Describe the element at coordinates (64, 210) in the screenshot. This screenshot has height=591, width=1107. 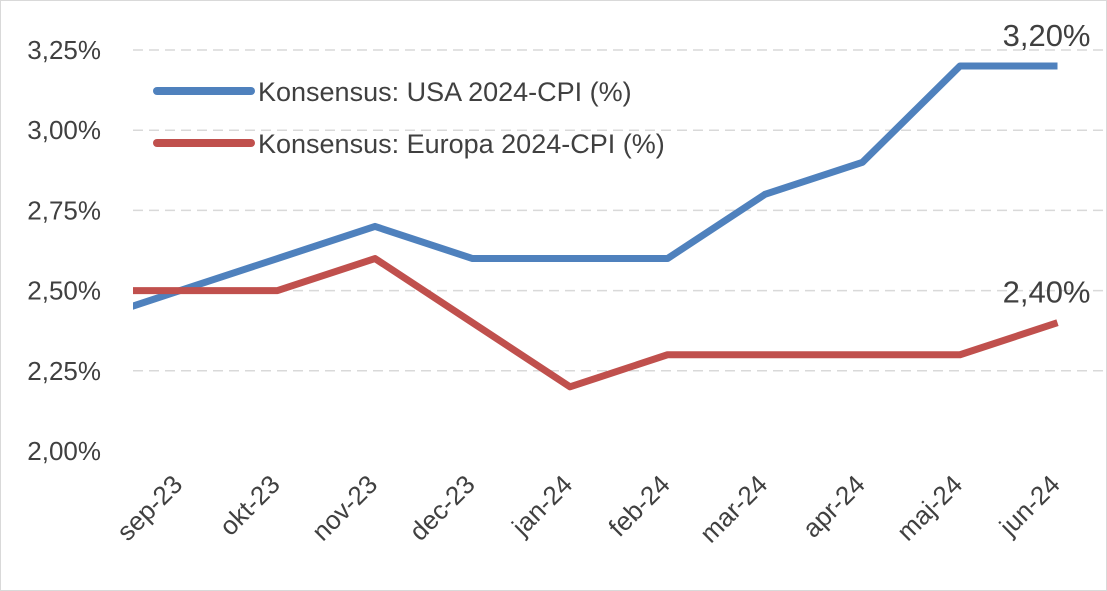
I see `y-tick-label: 2,75%` at that location.